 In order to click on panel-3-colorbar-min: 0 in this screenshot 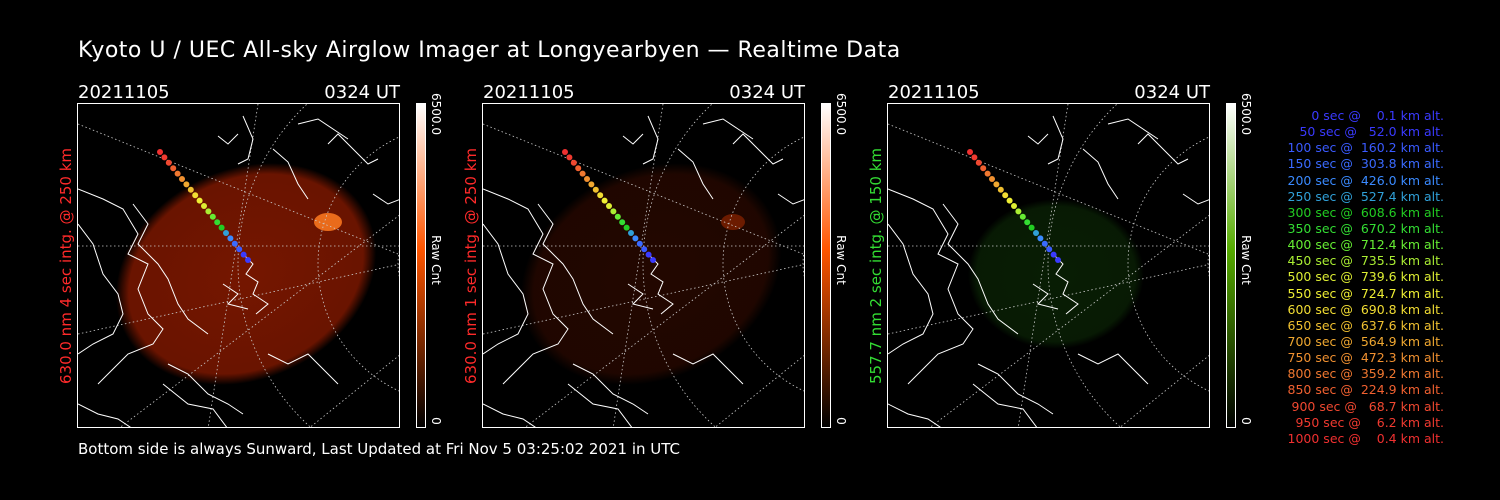, I will do `click(1246, 421)`.